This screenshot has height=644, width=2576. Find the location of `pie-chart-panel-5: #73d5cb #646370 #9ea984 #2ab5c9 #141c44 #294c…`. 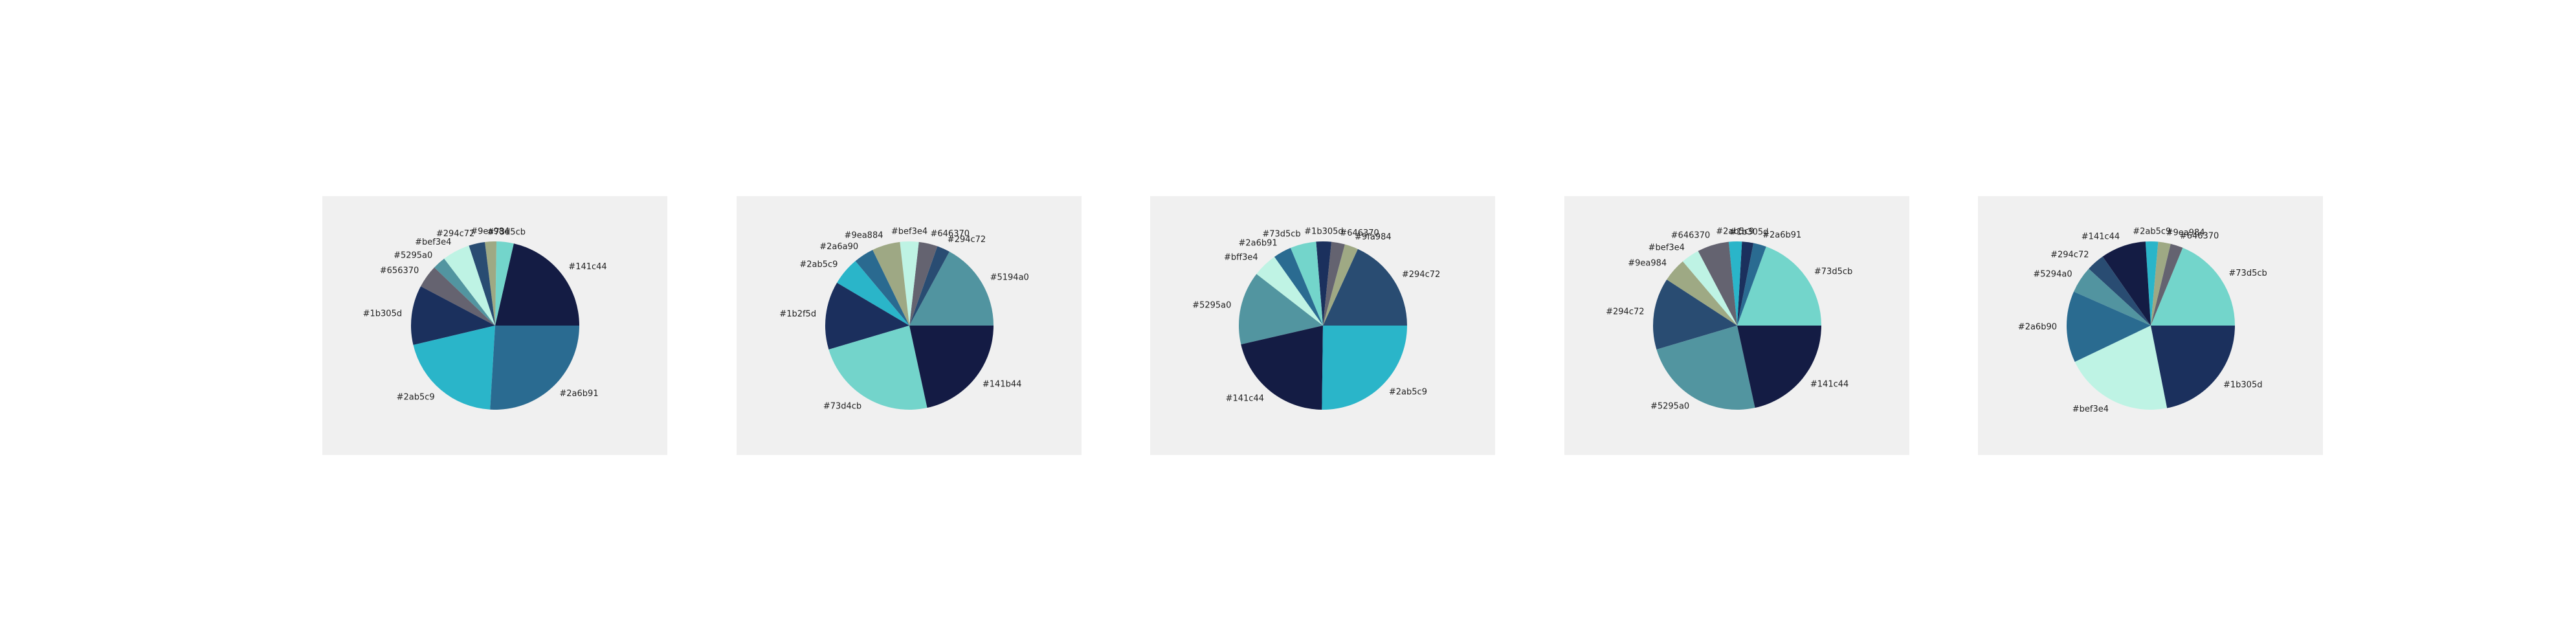

pie-chart-panel-5: #73d5cb #646370 #9ea984 #2ab5c9 #141c44 #294c… is located at coordinates (2150, 325).